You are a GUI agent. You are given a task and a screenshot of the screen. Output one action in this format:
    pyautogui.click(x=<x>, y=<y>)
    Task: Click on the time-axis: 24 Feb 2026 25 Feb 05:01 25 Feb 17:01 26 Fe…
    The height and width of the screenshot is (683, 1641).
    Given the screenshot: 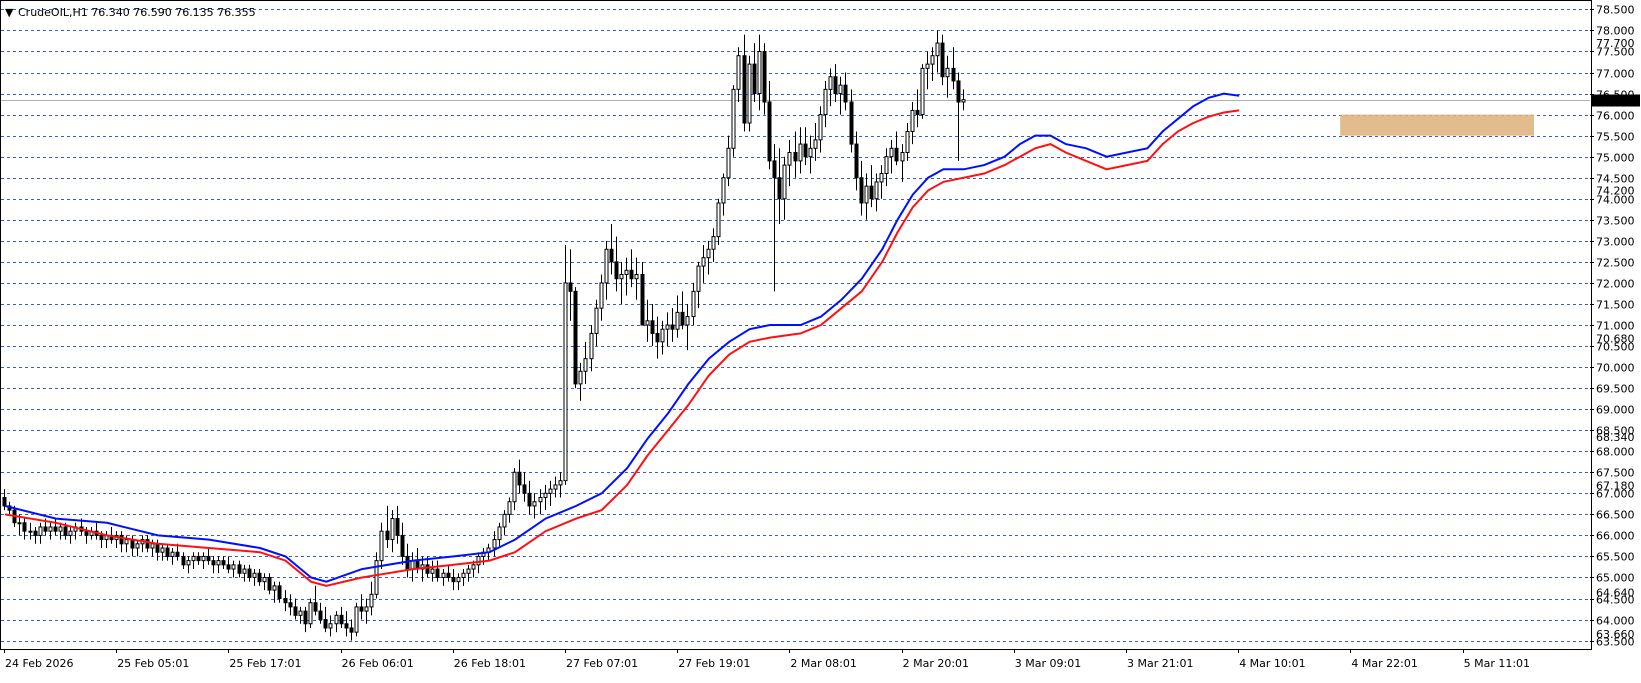 What is the action you would take?
    pyautogui.click(x=767, y=659)
    